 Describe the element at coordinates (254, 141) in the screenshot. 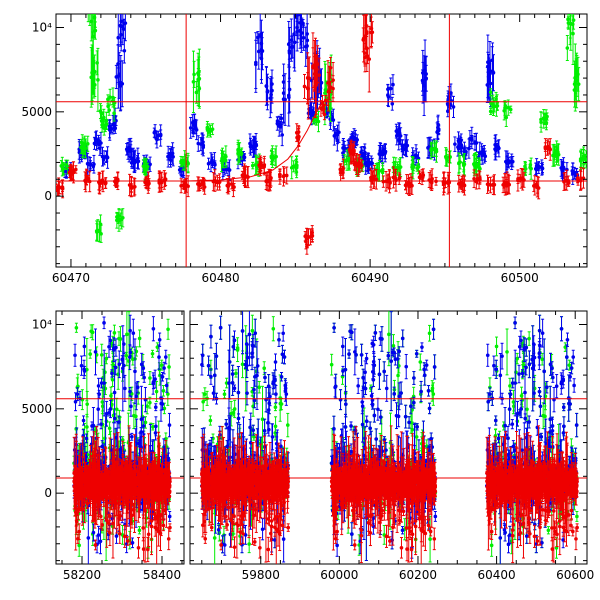

I see `fit-curve` at that location.